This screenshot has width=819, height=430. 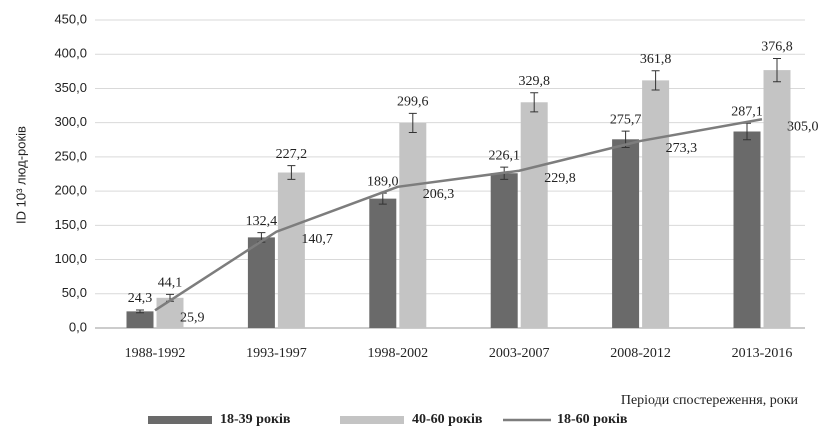 I want to click on legend-label: 40-60 років, so click(x=447, y=419).